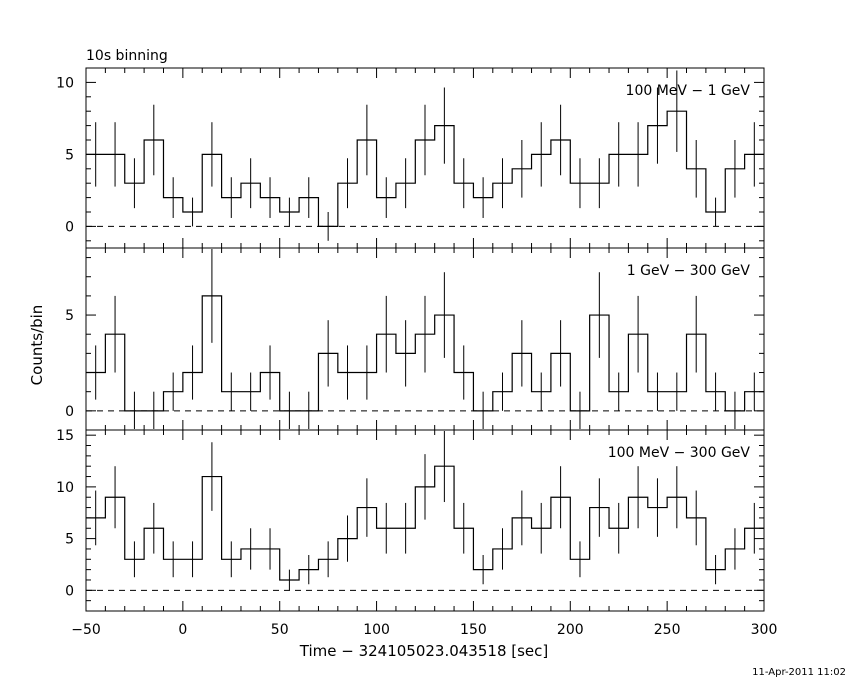 This screenshot has width=850, height=680. Describe the element at coordinates (473, 630) in the screenshot. I see `x-tick-label: 150` at that location.